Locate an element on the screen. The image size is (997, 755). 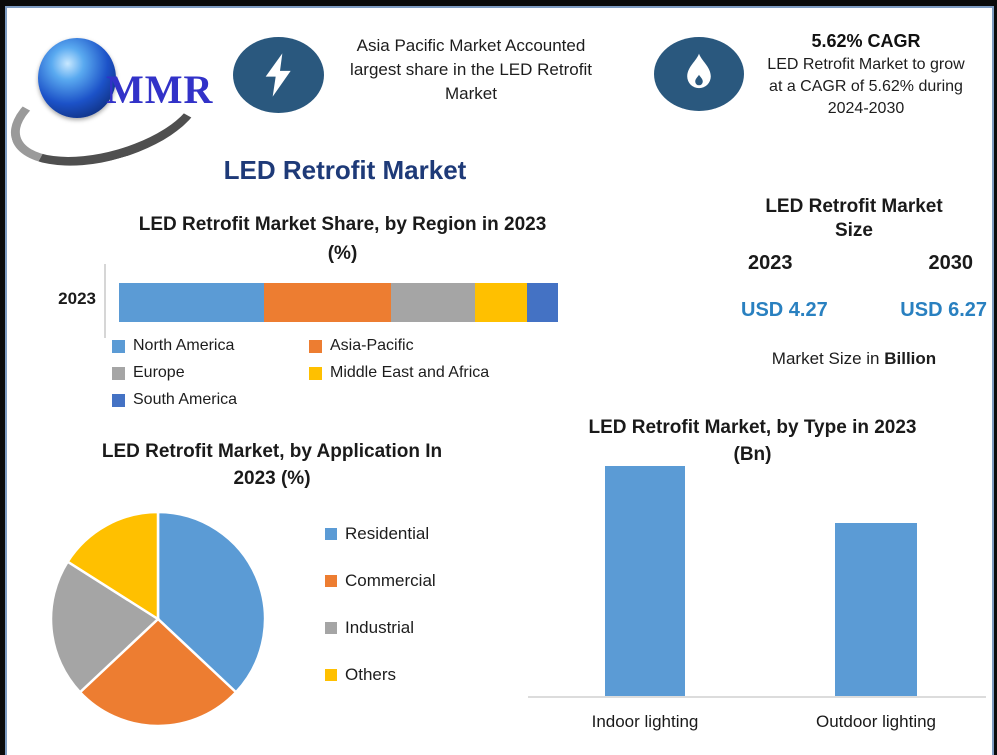
legend-label: Residential is located at coordinates (387, 533).